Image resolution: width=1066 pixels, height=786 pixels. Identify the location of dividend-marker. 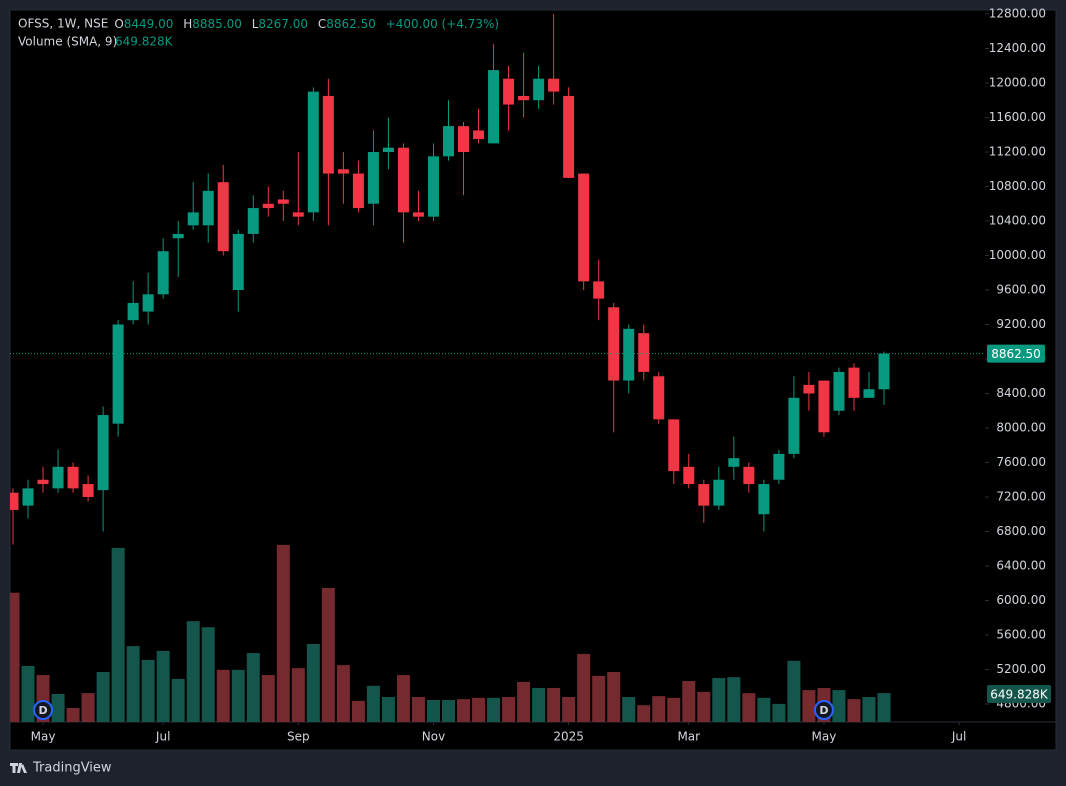
(823, 710).